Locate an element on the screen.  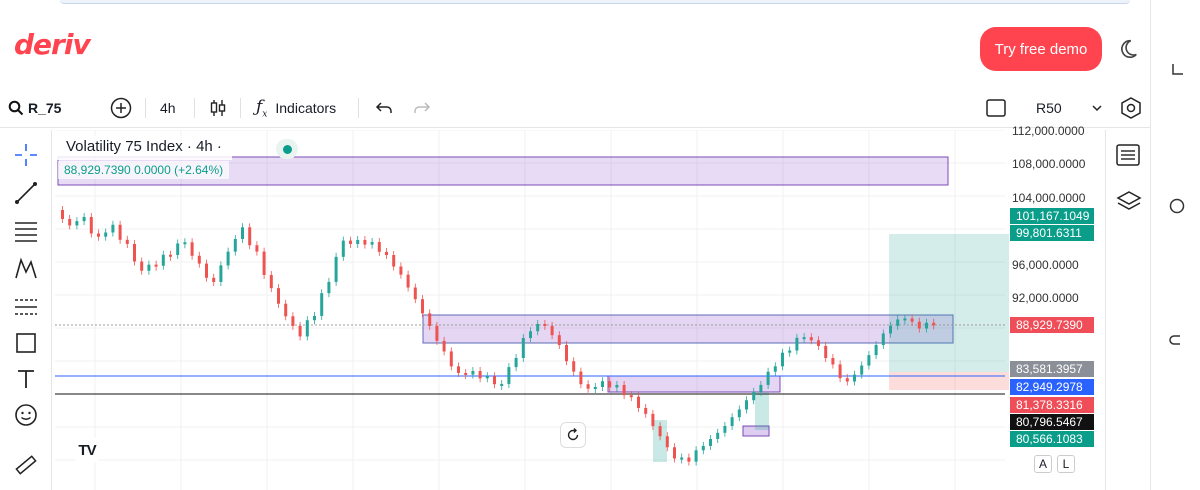
chart-style-selector: R50 is located at coordinates (1069, 108).